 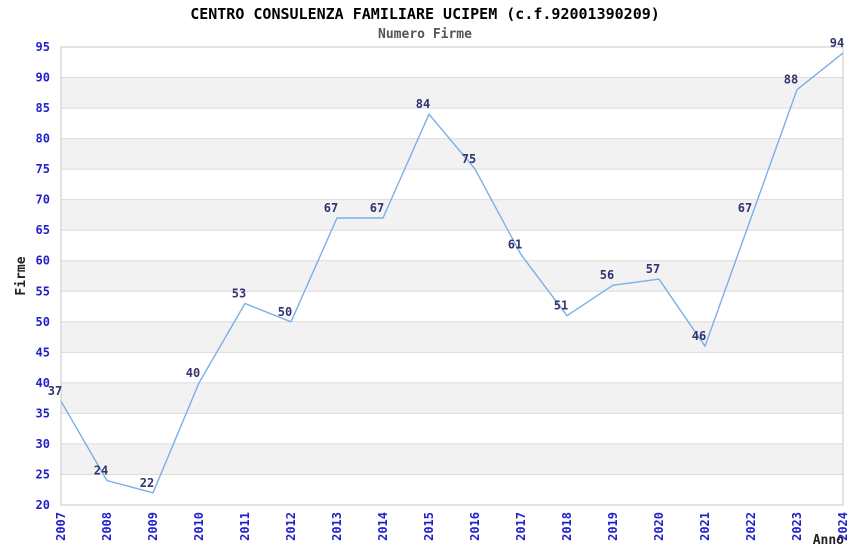 What do you see at coordinates (193, 373) in the screenshot?
I see `point-label: 40` at bounding box center [193, 373].